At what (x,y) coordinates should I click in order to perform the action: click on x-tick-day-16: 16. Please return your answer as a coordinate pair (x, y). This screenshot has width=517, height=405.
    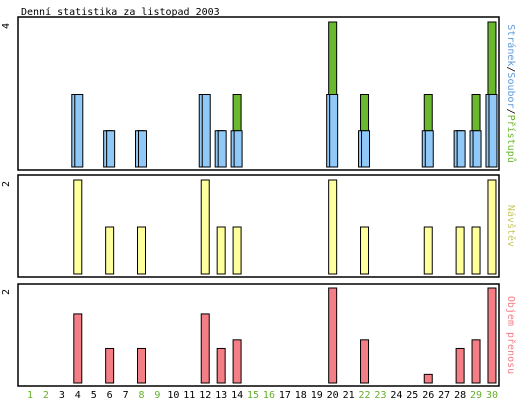
    Looking at the image, I should click on (269, 395).